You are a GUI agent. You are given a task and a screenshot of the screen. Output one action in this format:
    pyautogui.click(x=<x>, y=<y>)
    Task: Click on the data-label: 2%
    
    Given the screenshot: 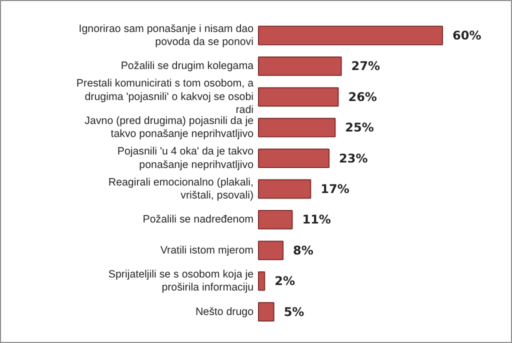 What is the action you would take?
    pyautogui.click(x=285, y=281)
    